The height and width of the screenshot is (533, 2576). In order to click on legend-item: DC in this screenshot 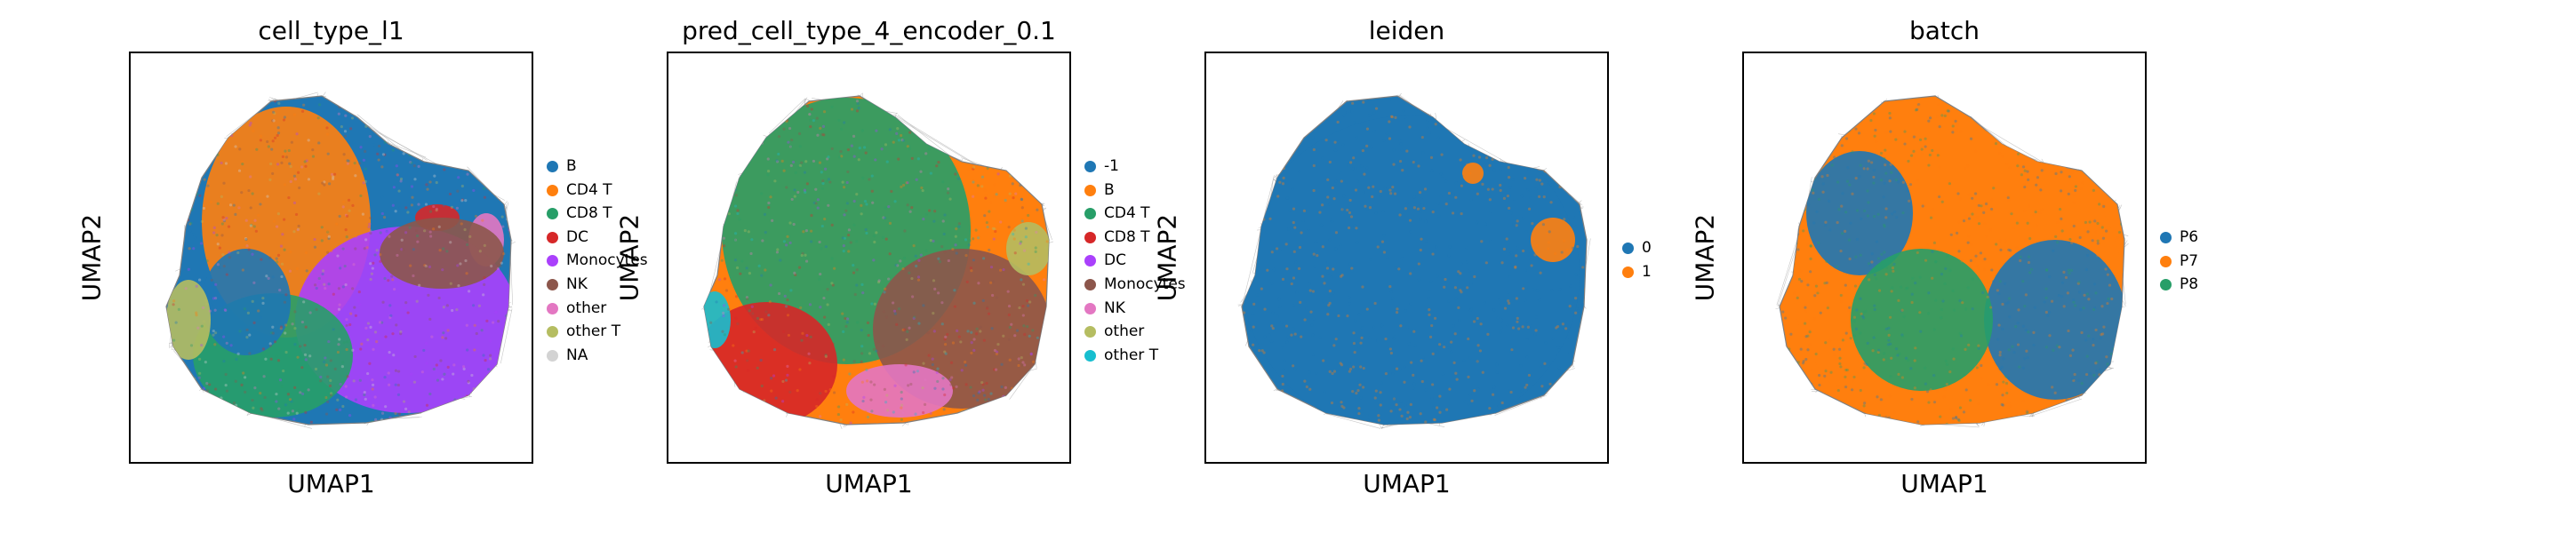, I will do `click(597, 238)`.